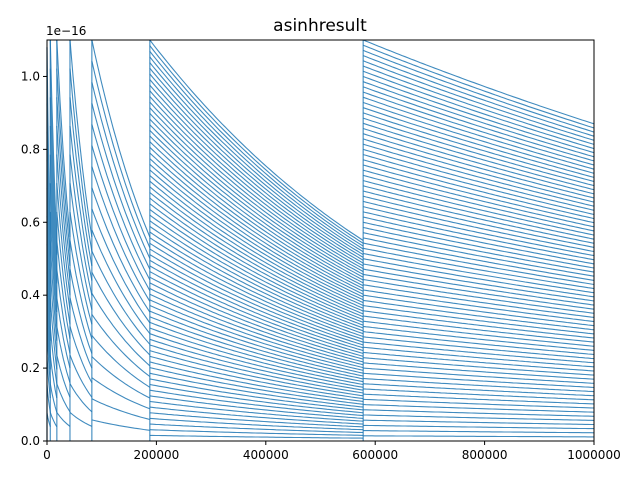  Describe the element at coordinates (332, 451) in the screenshot. I see `x-axis-ticks: 0 200000 400000 600000 800000 1000000` at that location.